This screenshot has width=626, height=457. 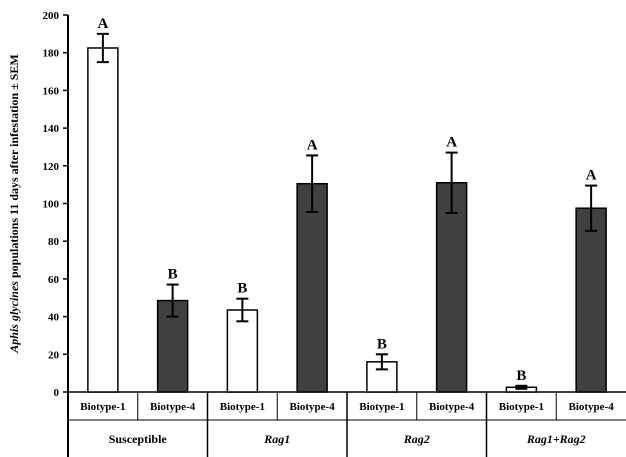 What do you see at coordinates (51, 205) in the screenshot?
I see `y-tick-label: 100` at bounding box center [51, 205].